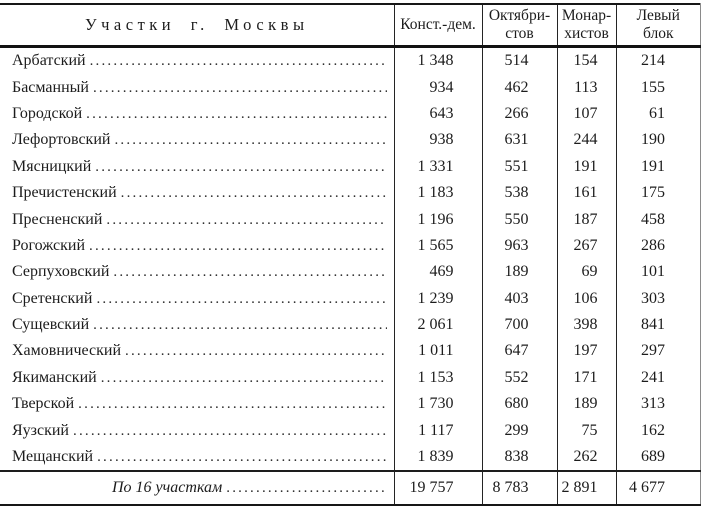  I want to click on table-row: Хамовнический 1 011 647 197 297, so click(350, 351).